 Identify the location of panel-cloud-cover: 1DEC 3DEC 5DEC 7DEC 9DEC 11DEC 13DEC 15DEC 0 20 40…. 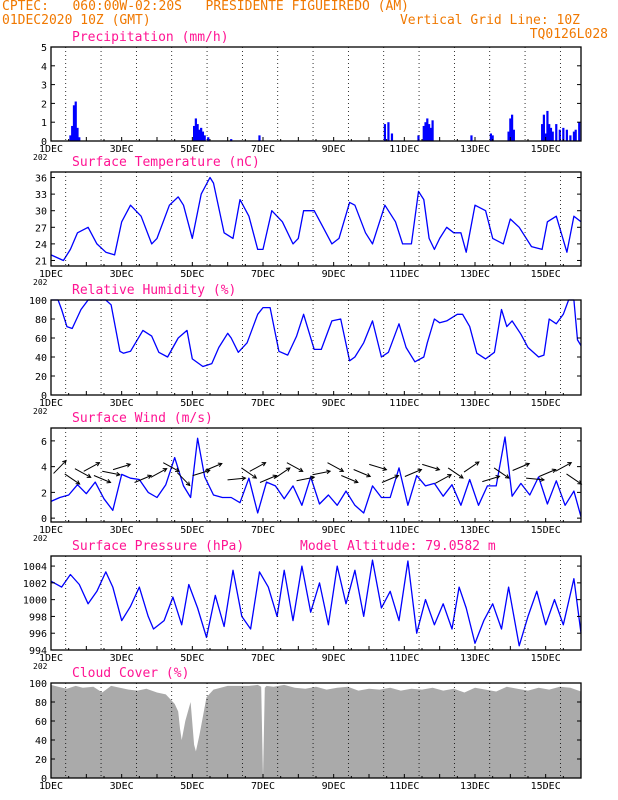
(305, 729).